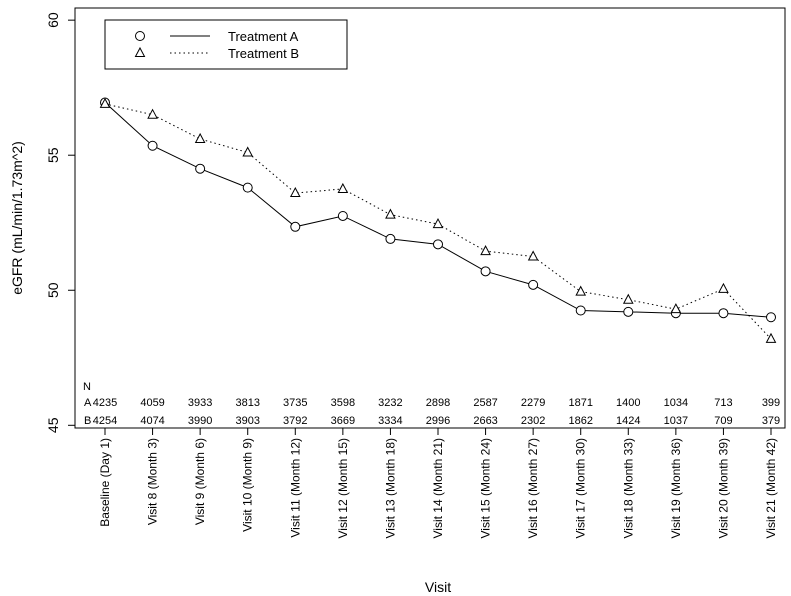  Describe the element at coordinates (295, 403) in the screenshot. I see `n-count: 3735` at that location.